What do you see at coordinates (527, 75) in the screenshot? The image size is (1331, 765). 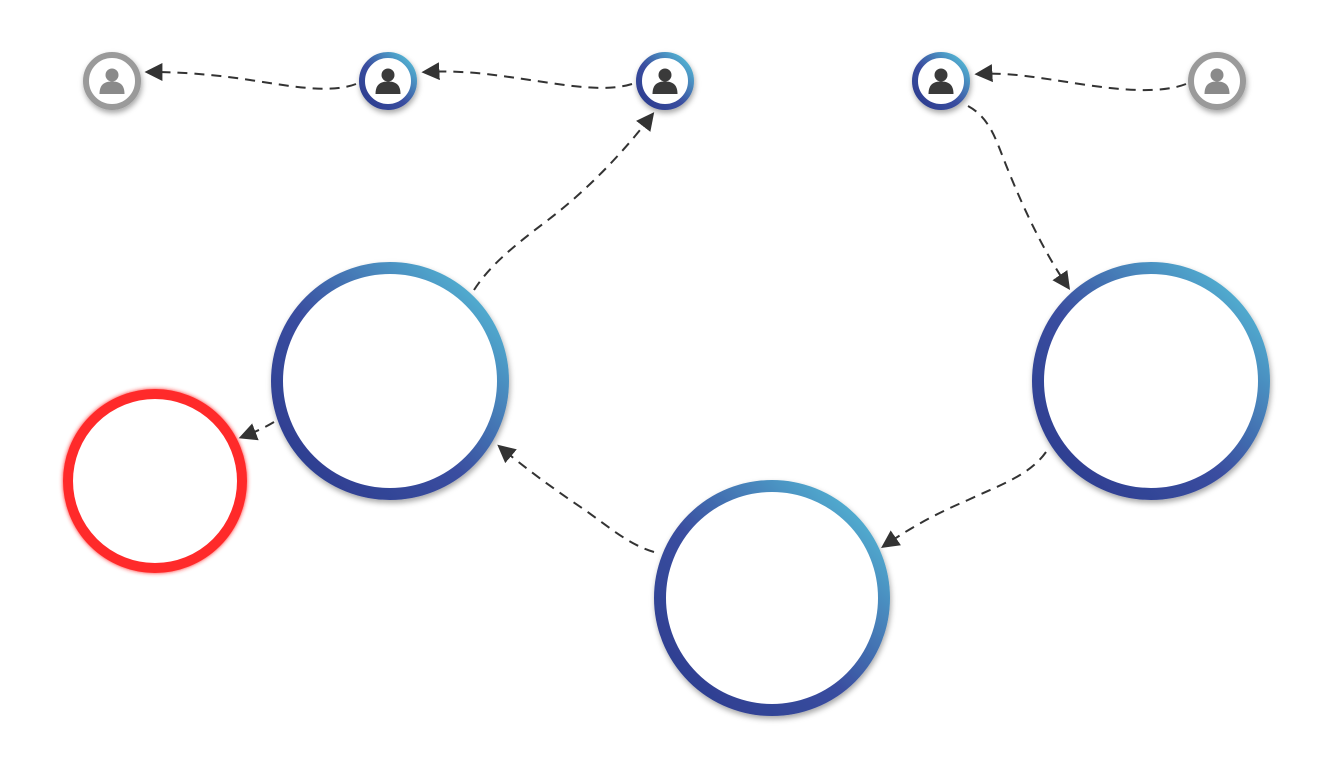 I see `edge-avatar3-to-avatar2` at bounding box center [527, 75].